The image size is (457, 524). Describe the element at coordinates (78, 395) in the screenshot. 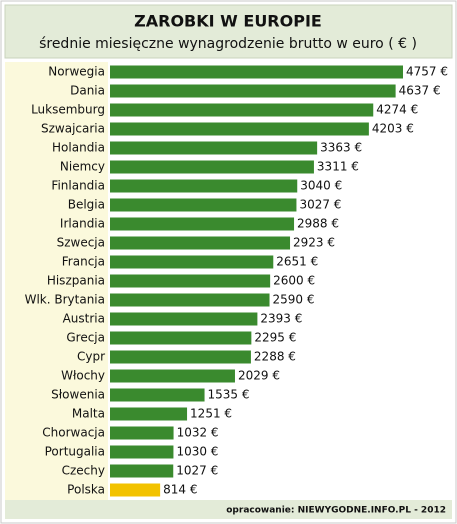

I see `category-label: Słowenia` at that location.